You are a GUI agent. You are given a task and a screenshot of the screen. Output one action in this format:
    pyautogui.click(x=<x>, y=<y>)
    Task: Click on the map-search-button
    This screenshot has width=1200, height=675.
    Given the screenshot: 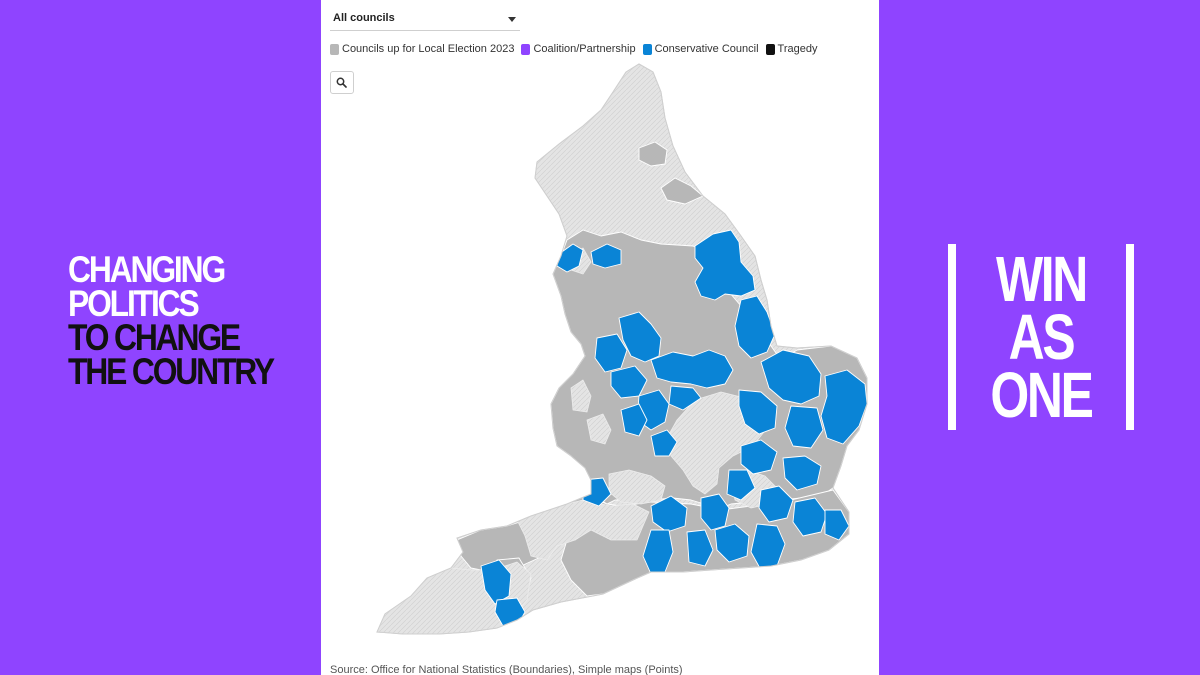 What is the action you would take?
    pyautogui.click(x=342, y=82)
    